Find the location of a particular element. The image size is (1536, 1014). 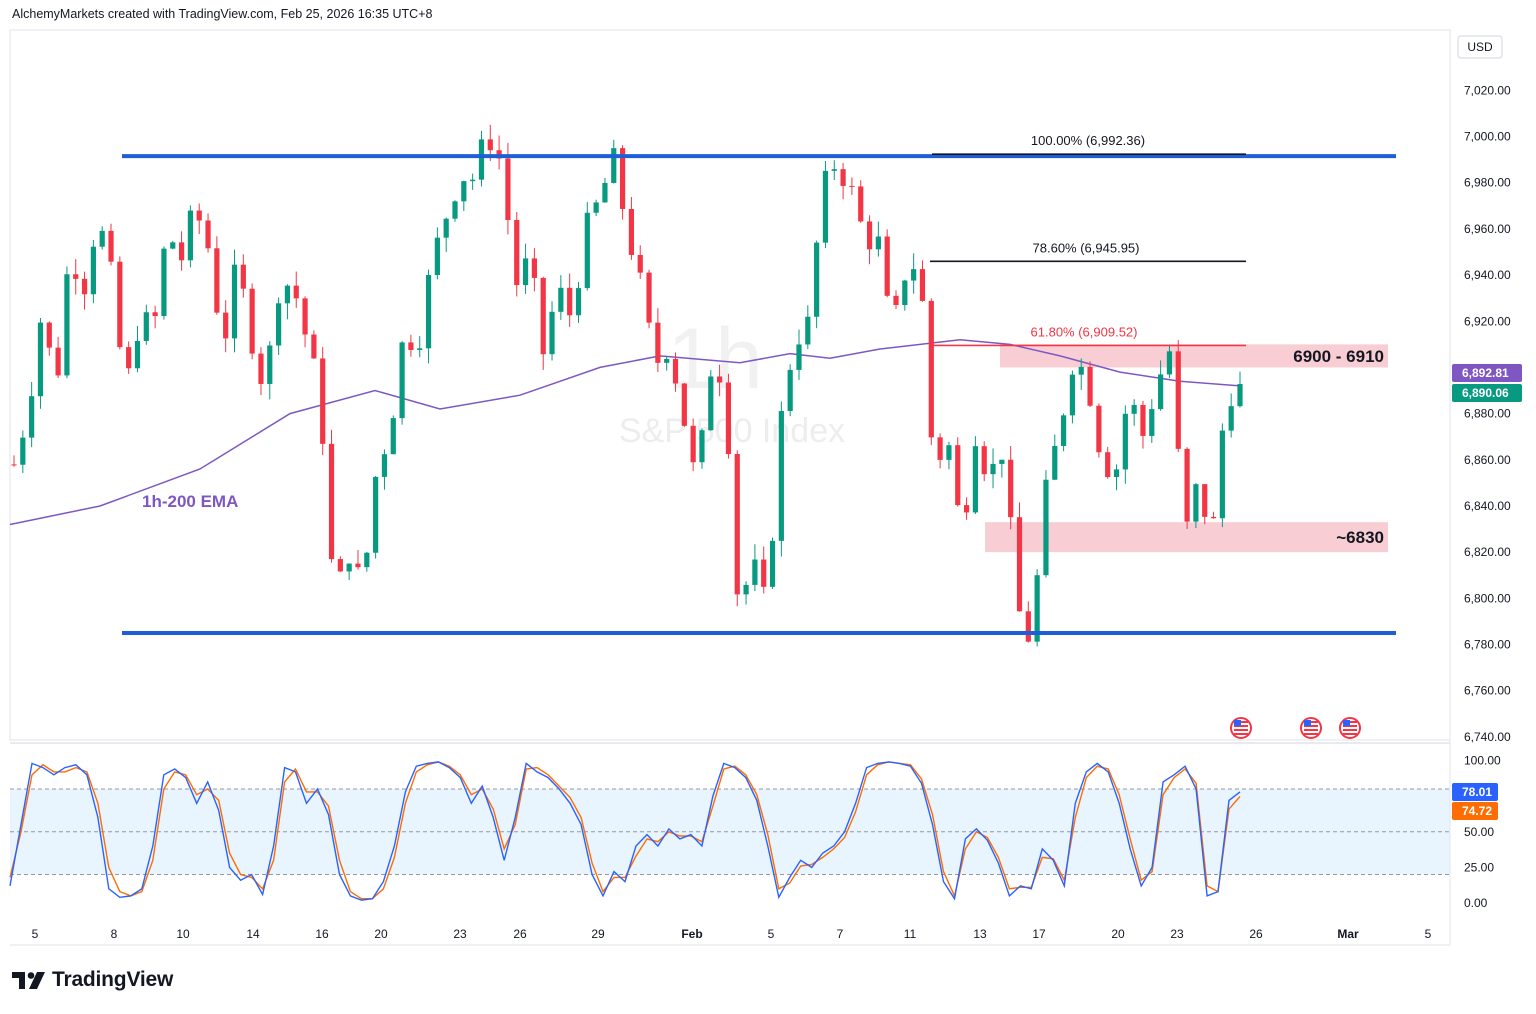

economic-events is located at coordinates (1295, 728).